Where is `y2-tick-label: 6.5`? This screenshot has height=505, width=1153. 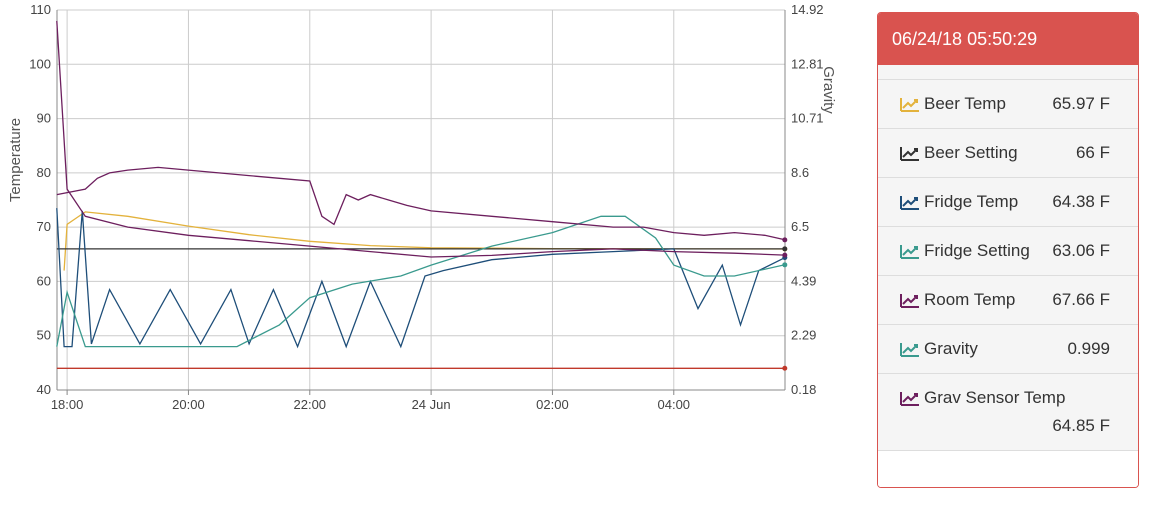
y2-tick-label: 6.5 is located at coordinates (800, 226).